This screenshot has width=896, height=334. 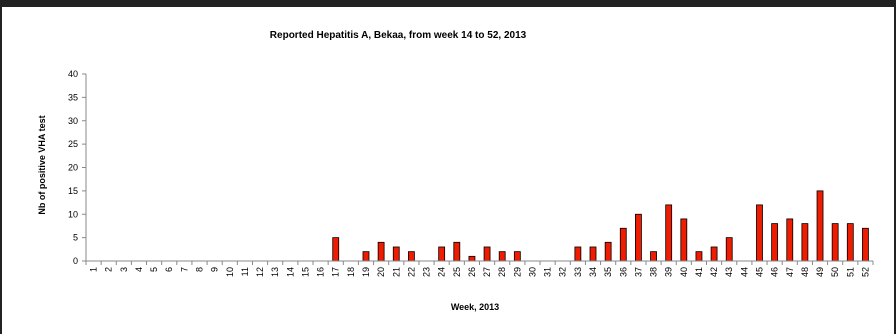 What do you see at coordinates (73, 74) in the screenshot?
I see `y-tick-label: 40` at bounding box center [73, 74].